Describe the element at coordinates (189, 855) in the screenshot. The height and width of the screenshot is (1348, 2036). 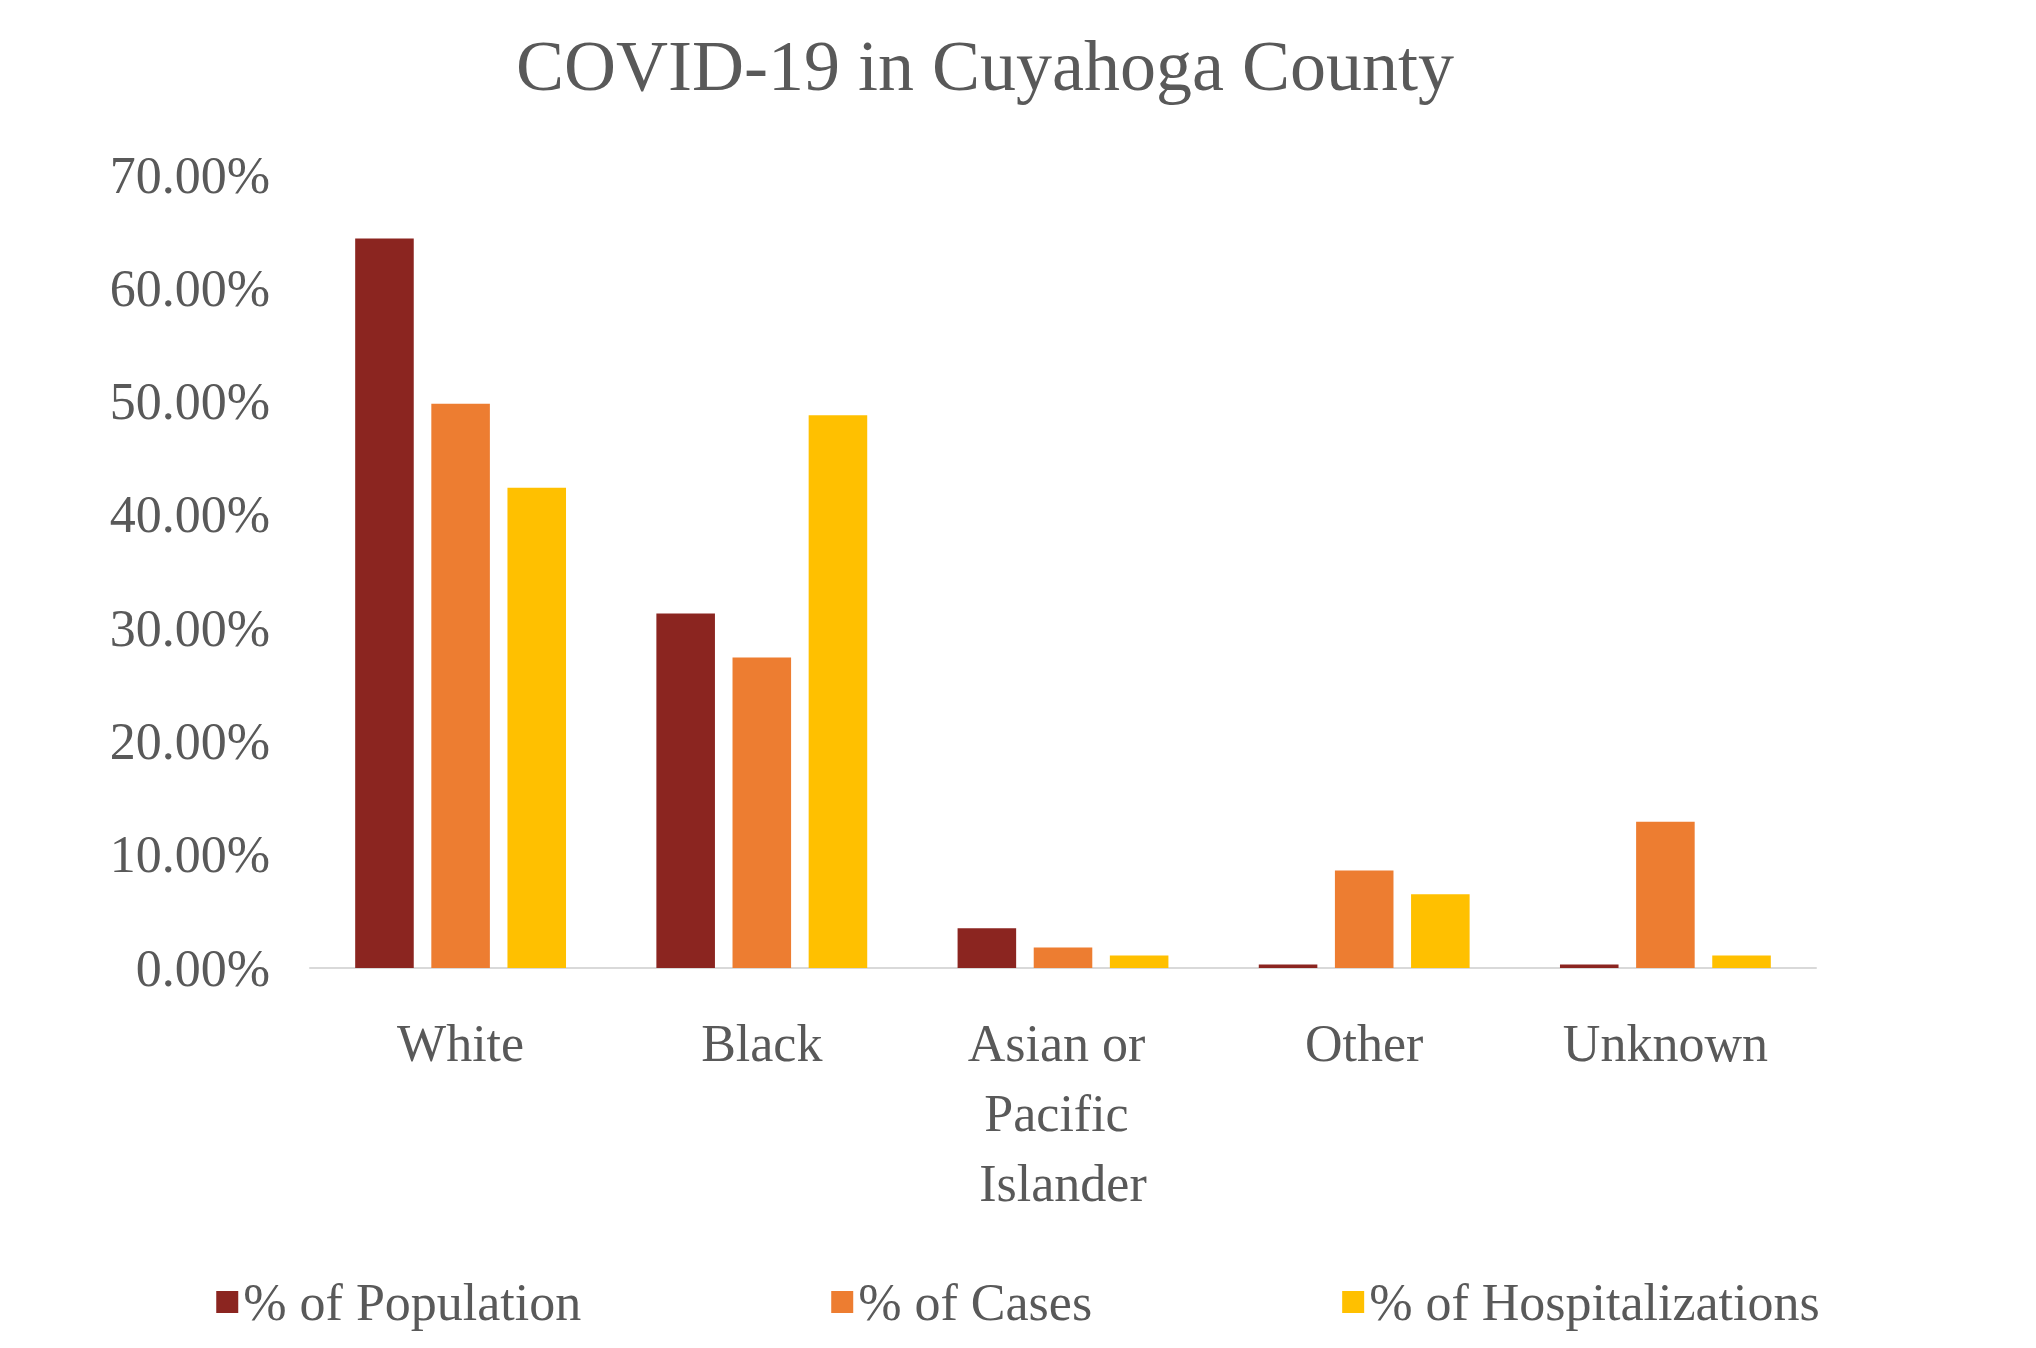
I see `y-tick-label: 10.00%` at that location.